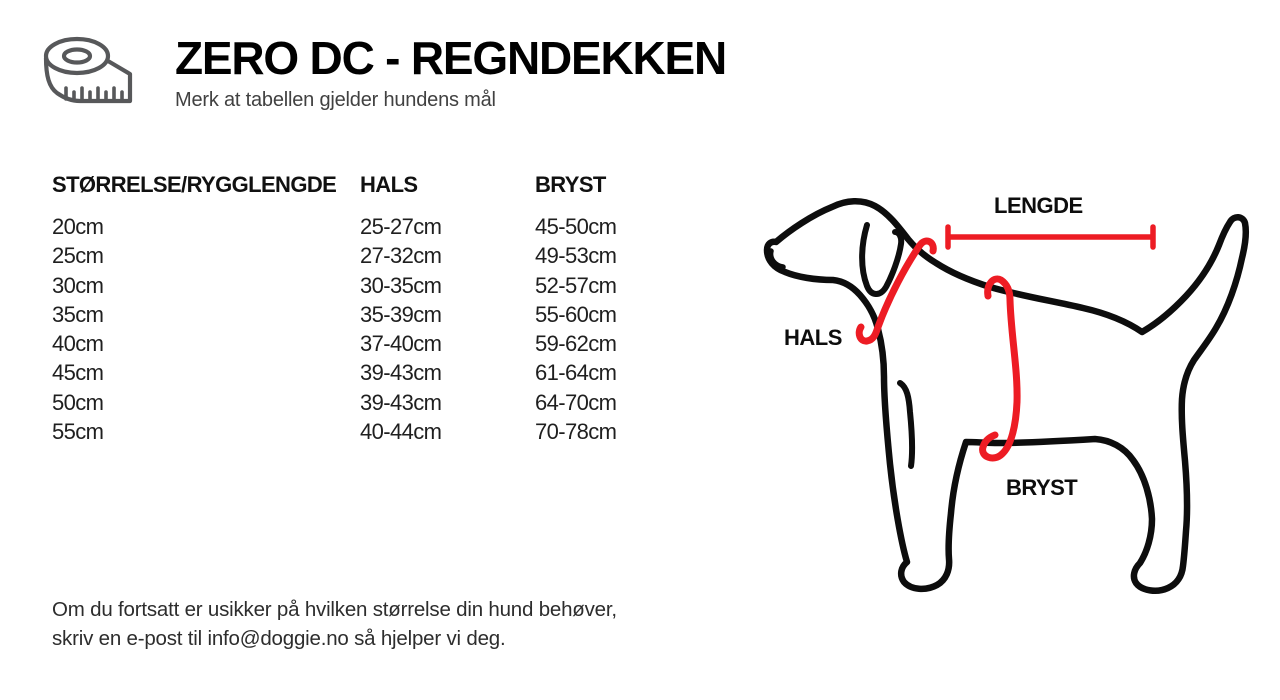 The width and height of the screenshot is (1280, 700). I want to click on table-row: 50cm 39-43cm 64-70cm, so click(382, 402).